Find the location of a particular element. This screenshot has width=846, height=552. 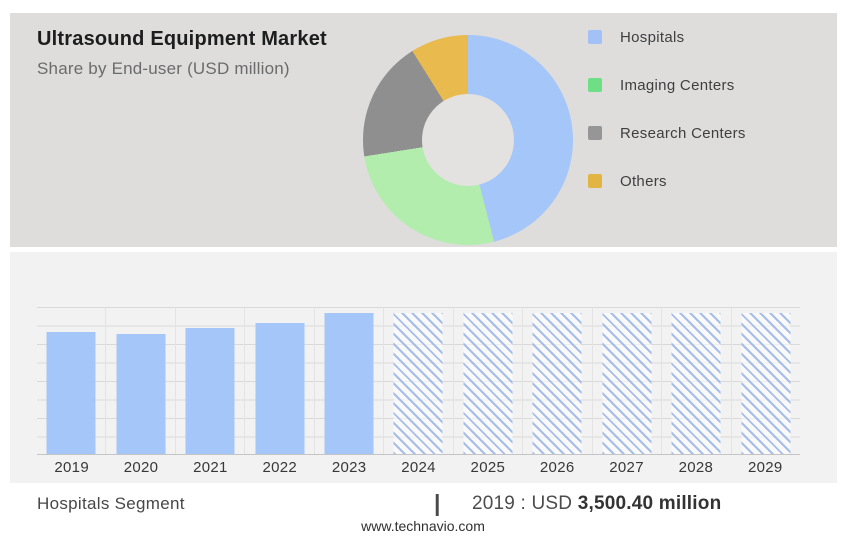

x-axis-label-2023: 2023 is located at coordinates (349, 467).